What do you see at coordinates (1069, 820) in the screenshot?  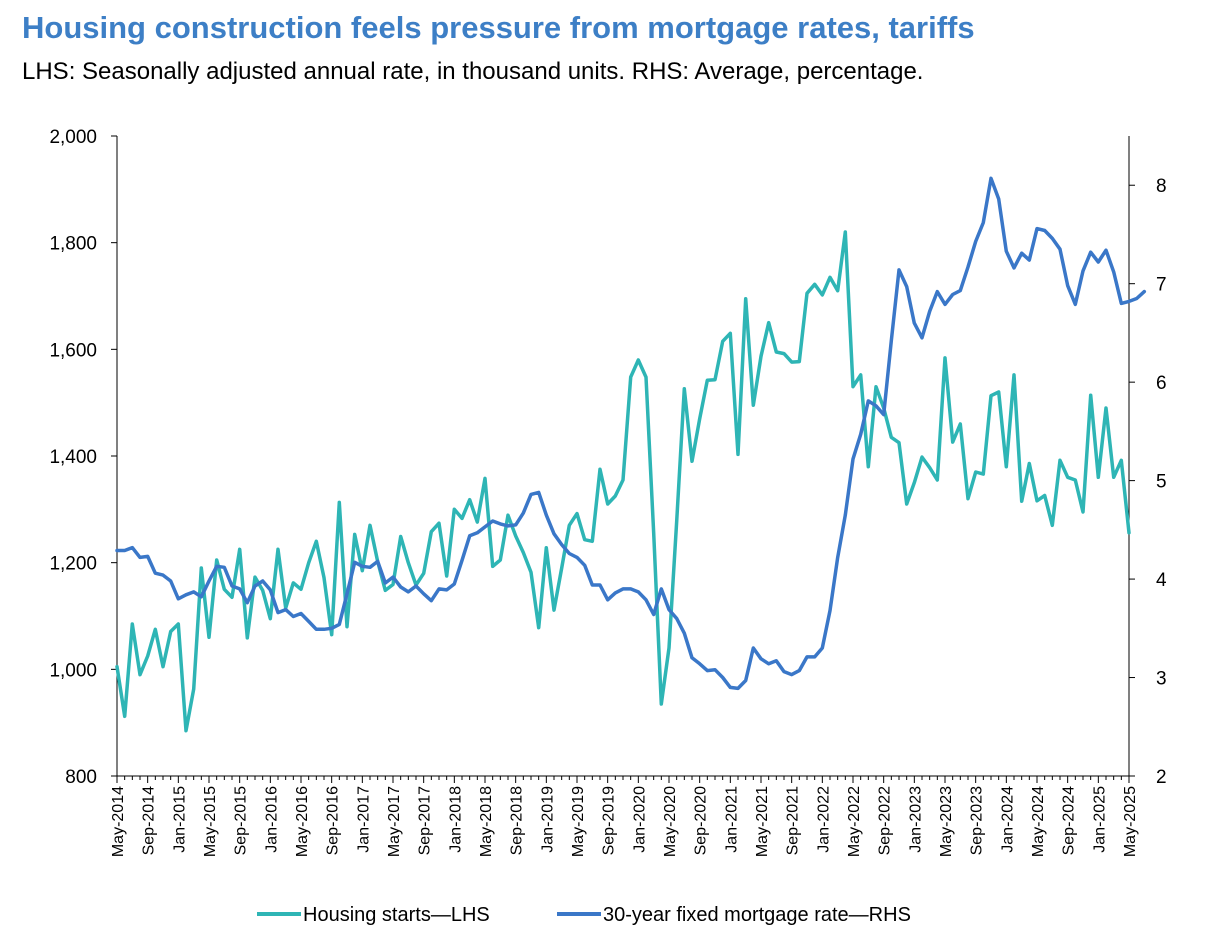 I see `x-tick-label: Sep-2024` at bounding box center [1069, 820].